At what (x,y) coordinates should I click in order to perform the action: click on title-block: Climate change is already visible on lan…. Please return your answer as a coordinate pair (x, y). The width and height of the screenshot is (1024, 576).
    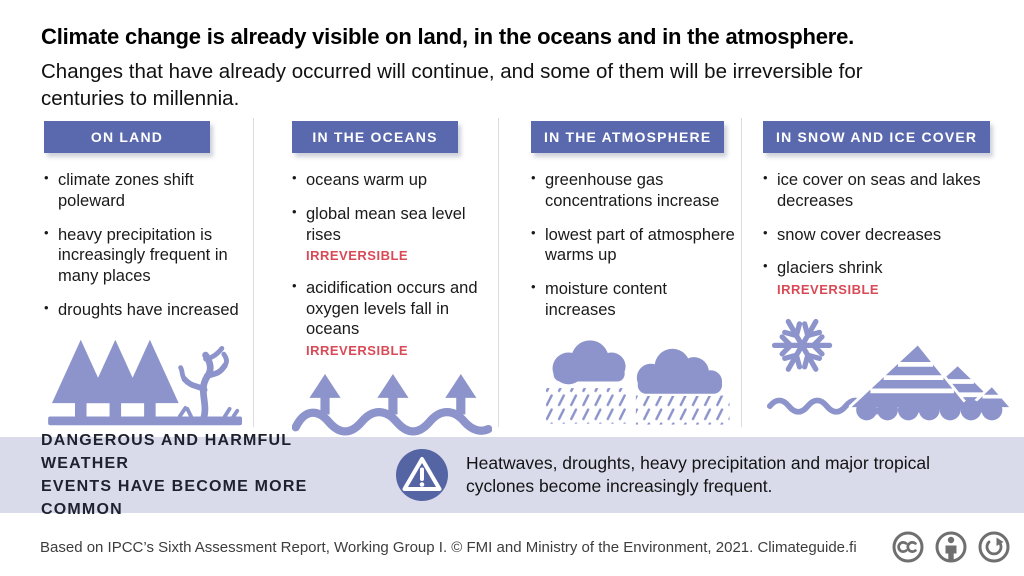
    Looking at the image, I should click on (501, 68).